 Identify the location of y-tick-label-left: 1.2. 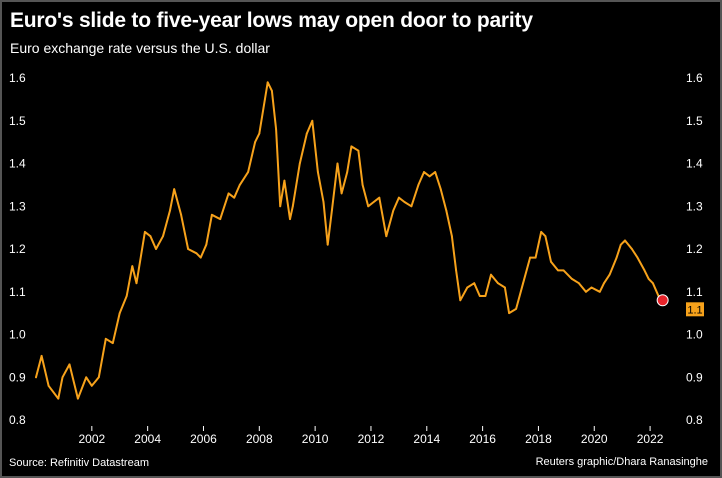
(17, 249).